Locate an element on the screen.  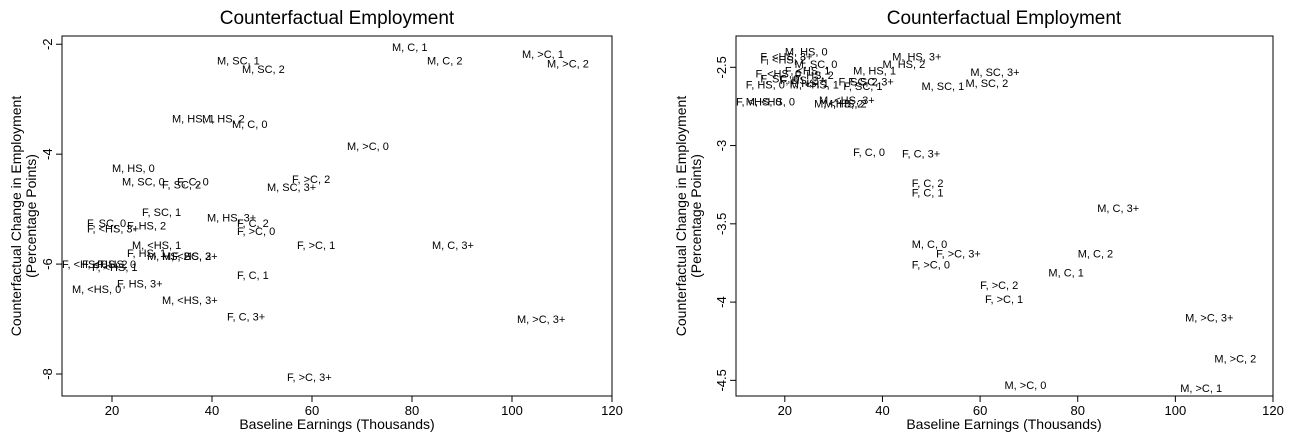
y-tick-label: -3.5 is located at coordinates (721, 224).